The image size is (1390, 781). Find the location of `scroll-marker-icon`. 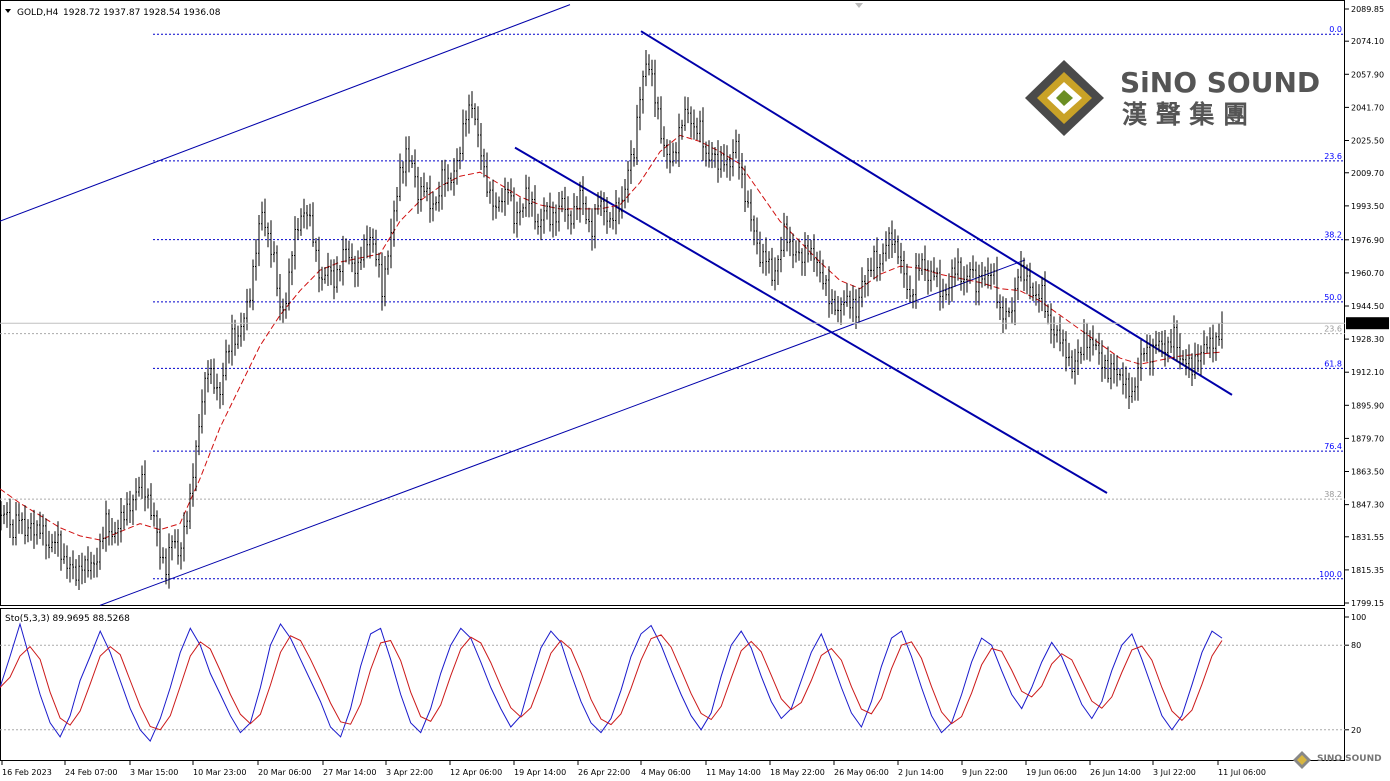

scroll-marker-icon is located at coordinates (859, 5).